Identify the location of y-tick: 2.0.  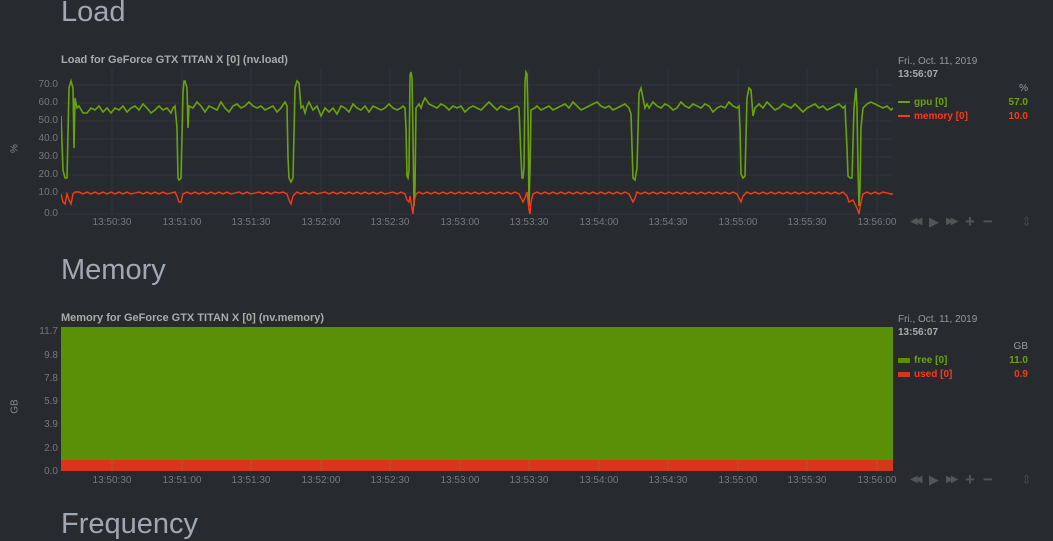
(51, 448).